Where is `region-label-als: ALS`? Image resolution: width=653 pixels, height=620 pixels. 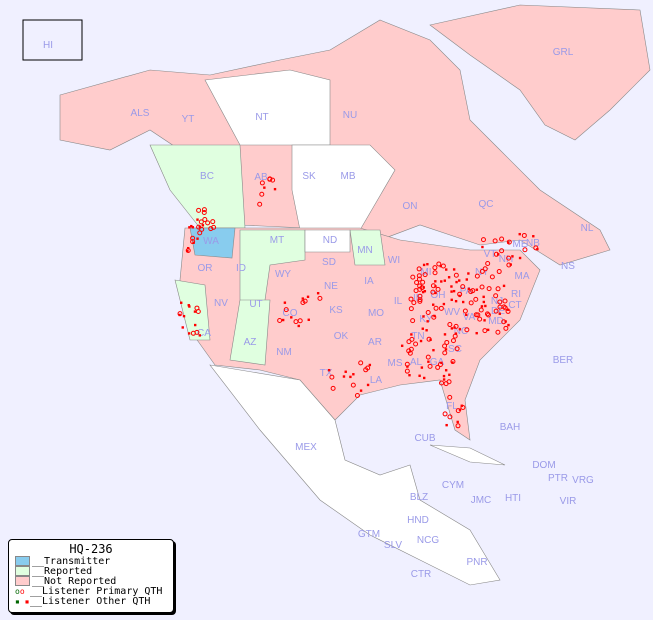
region-label-als: ALS is located at coordinates (140, 113).